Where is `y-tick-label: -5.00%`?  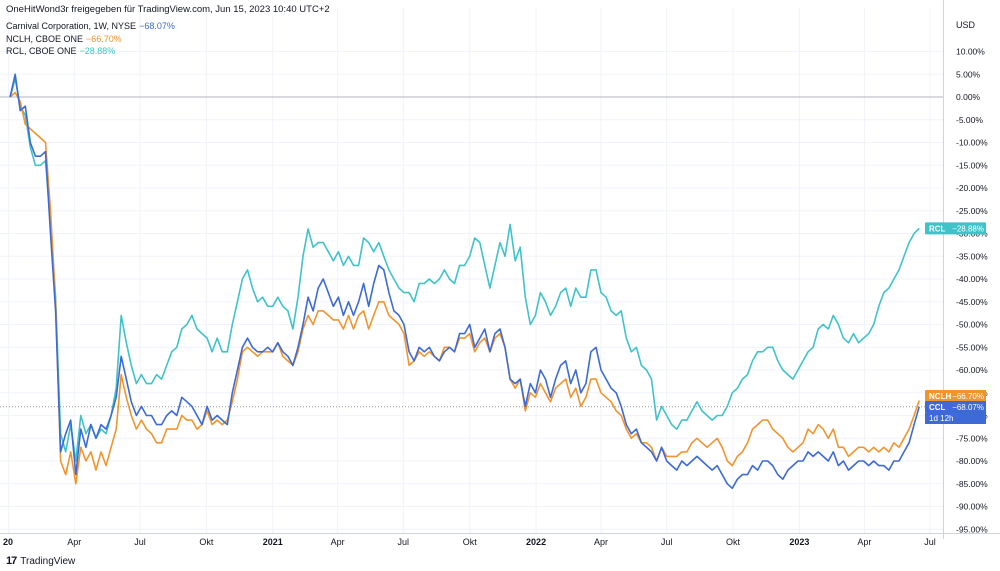
y-tick-label: -5.00% is located at coordinates (969, 120).